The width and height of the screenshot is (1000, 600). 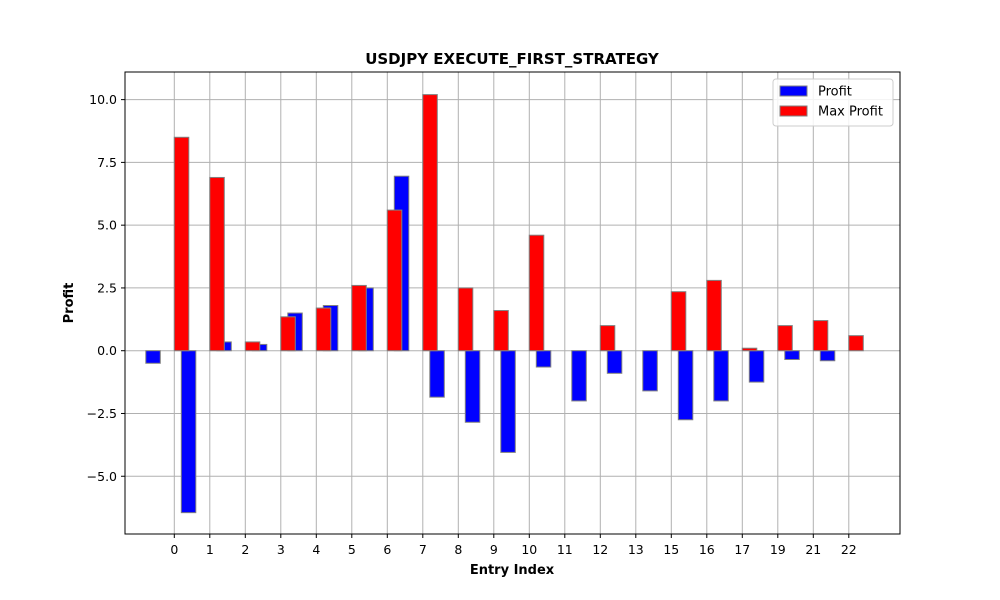 I want to click on y-tick-label: 2.5, so click(x=107, y=287).